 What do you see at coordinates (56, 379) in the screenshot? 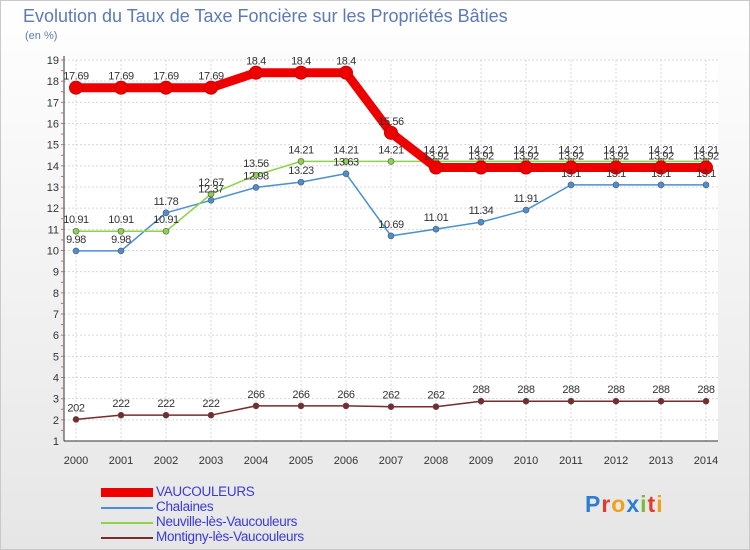
I see `y-tick-label: 4` at bounding box center [56, 379].